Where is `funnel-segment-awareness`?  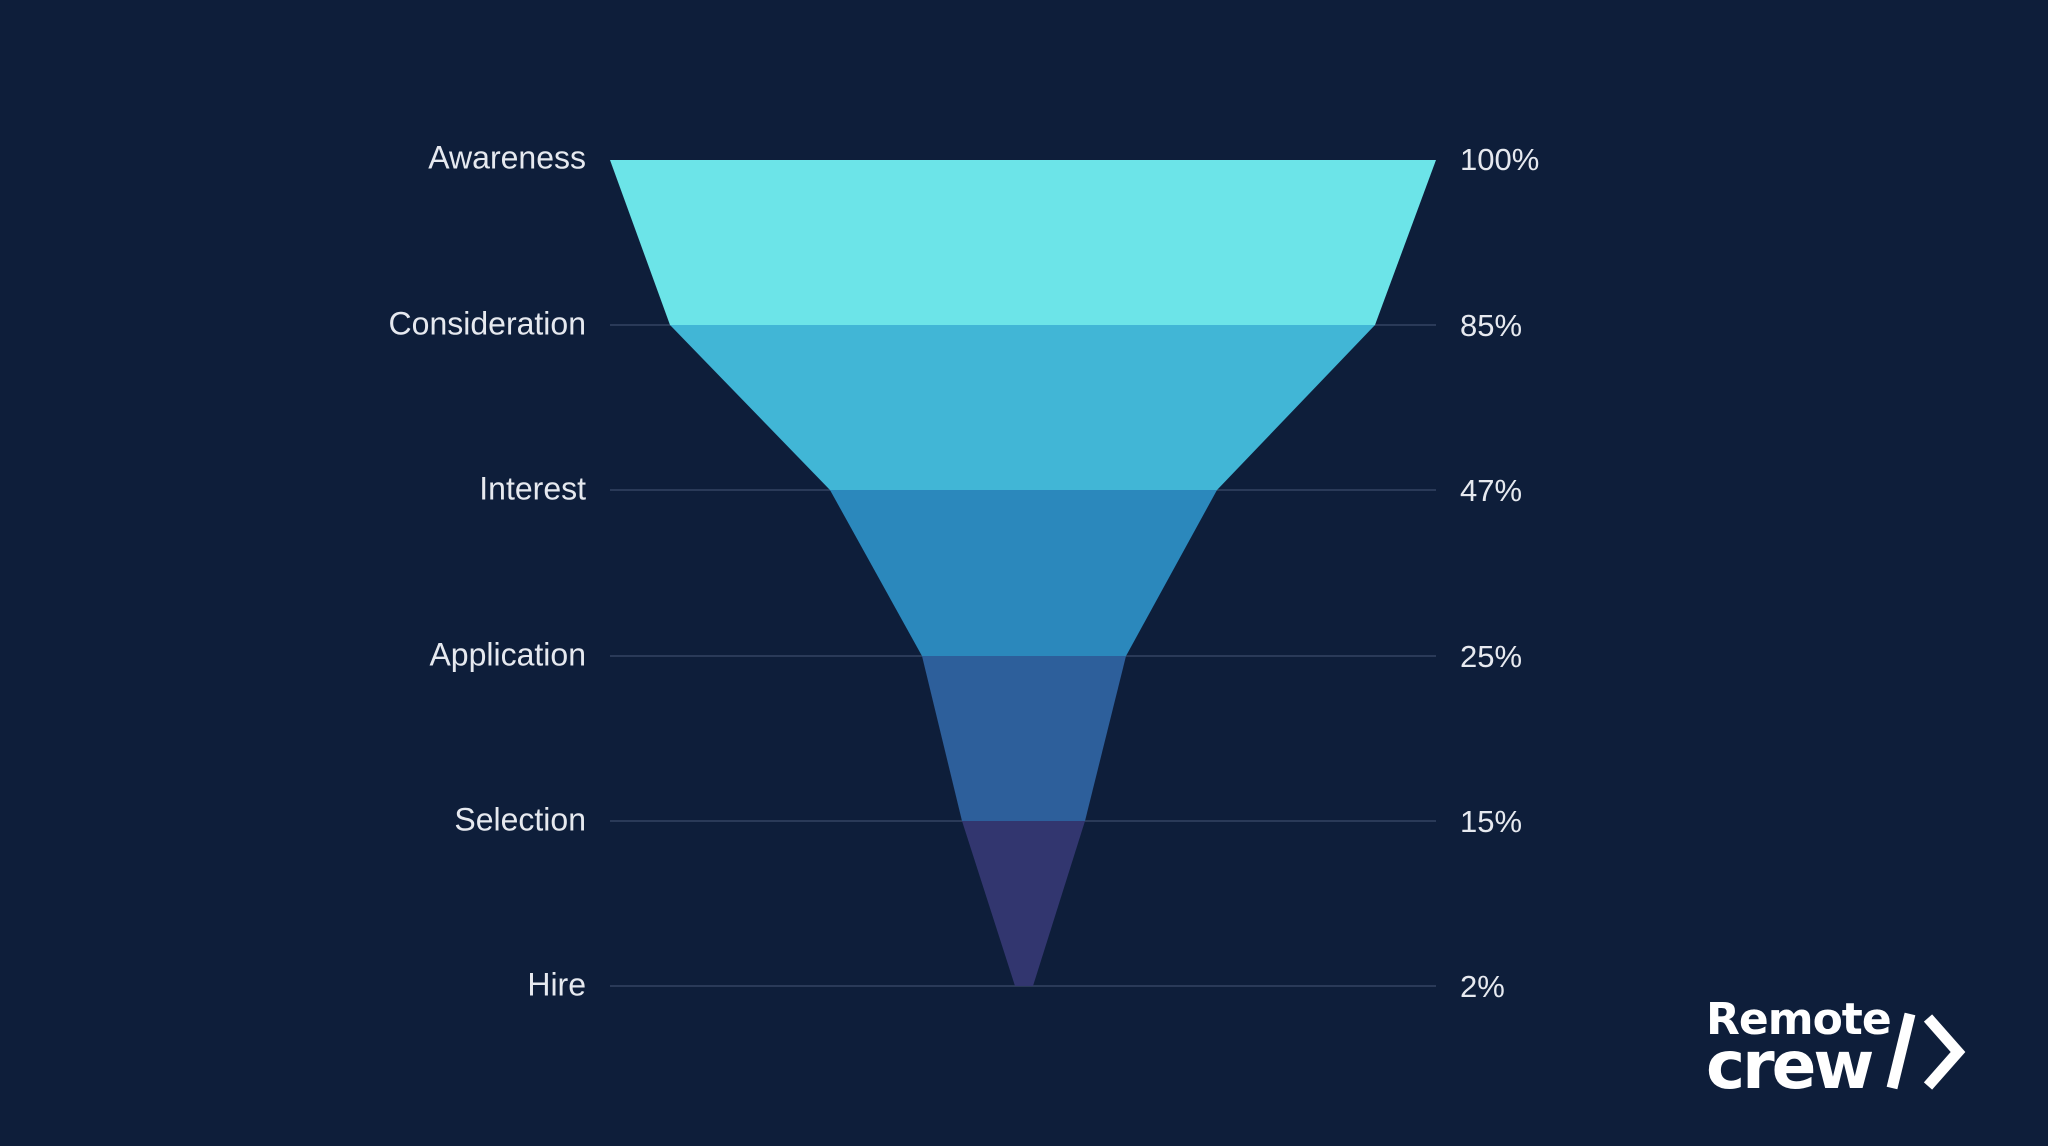 funnel-segment-awareness is located at coordinates (1023, 242).